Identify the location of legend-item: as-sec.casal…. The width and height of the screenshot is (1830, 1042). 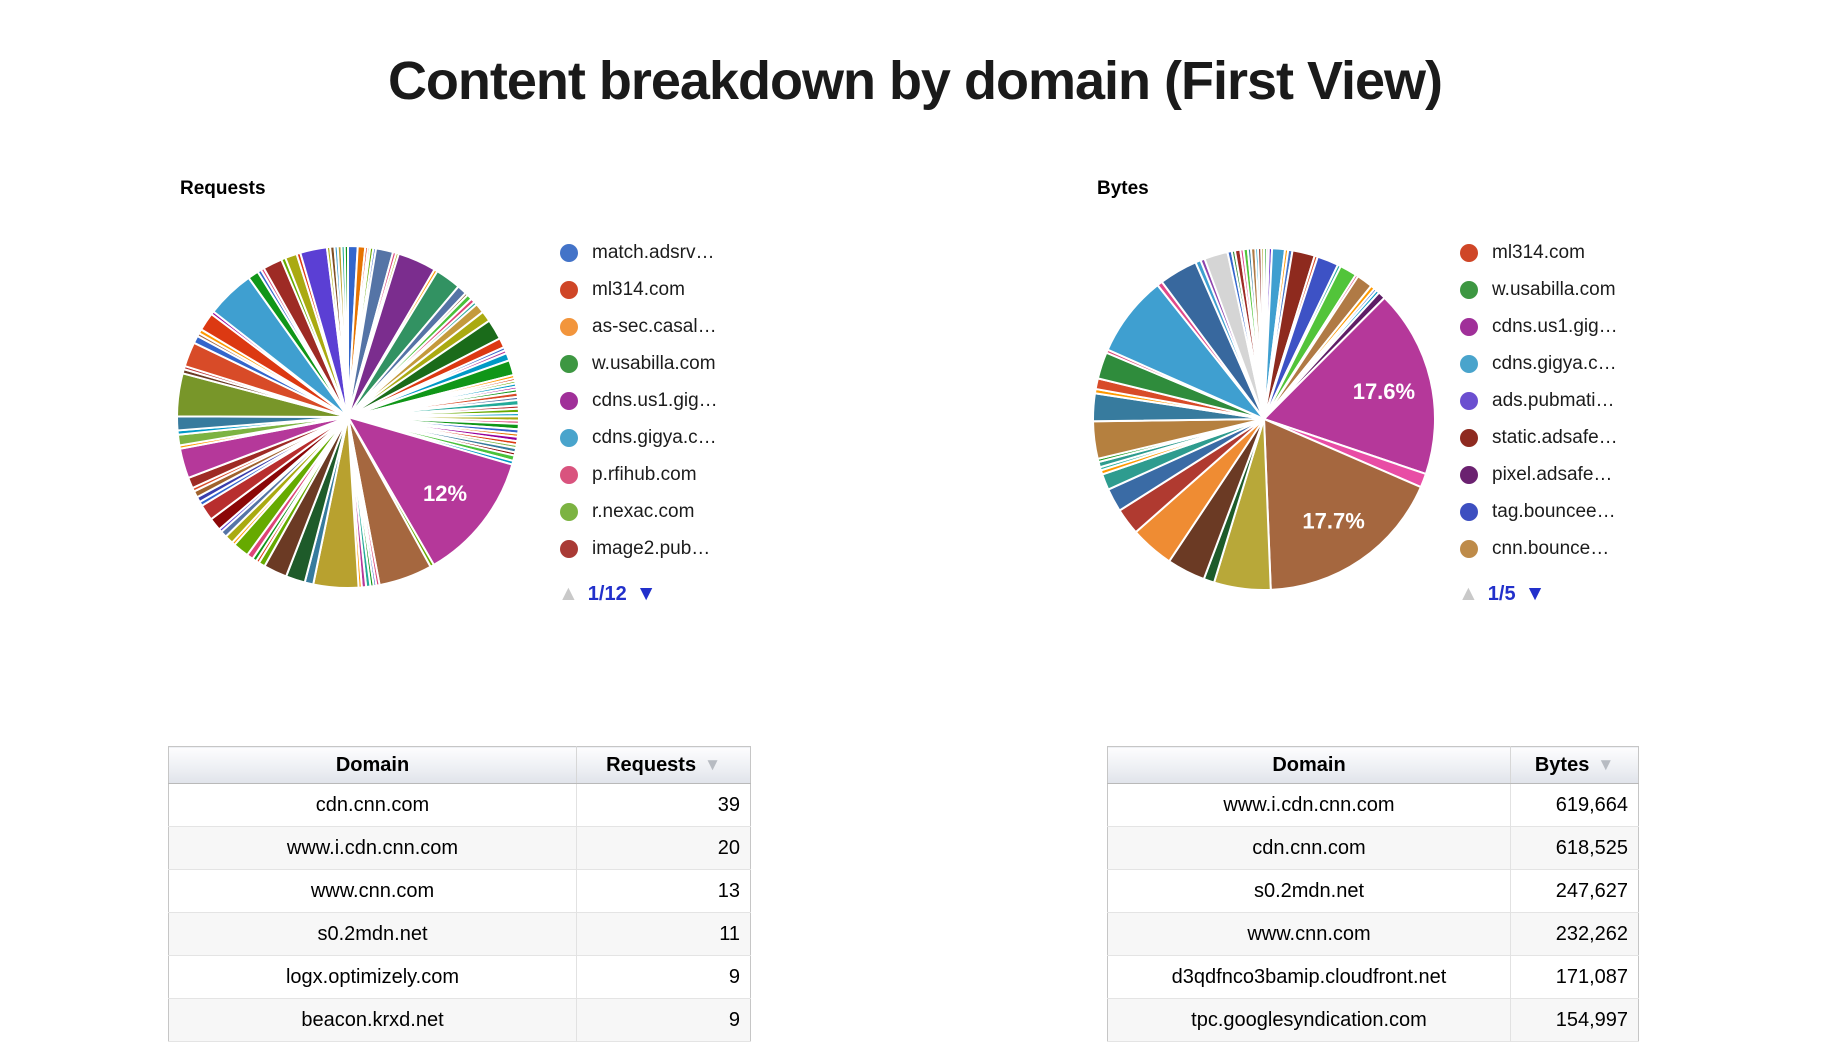
(675, 326).